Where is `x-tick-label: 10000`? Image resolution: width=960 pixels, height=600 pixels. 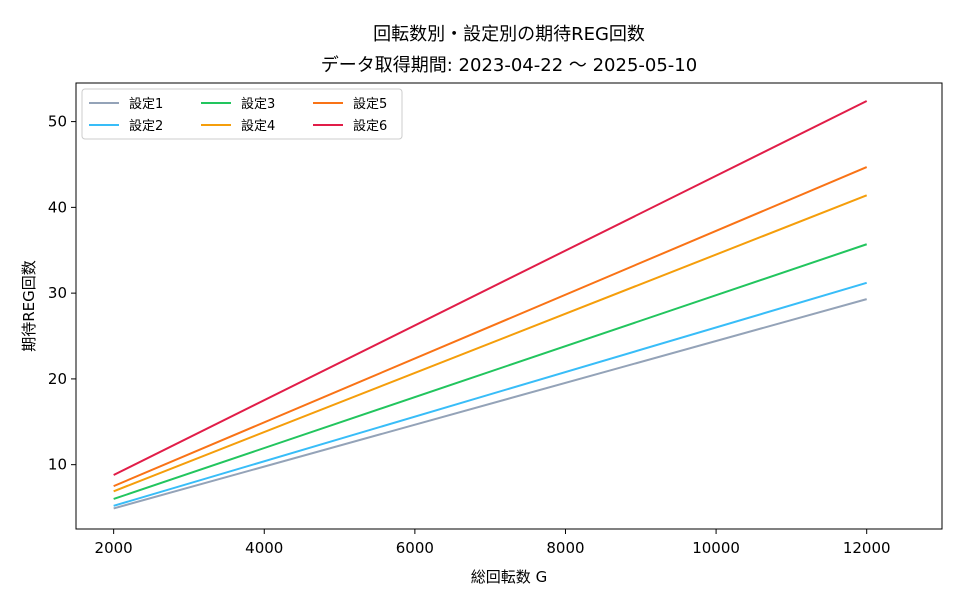
x-tick-label: 10000 is located at coordinates (716, 548).